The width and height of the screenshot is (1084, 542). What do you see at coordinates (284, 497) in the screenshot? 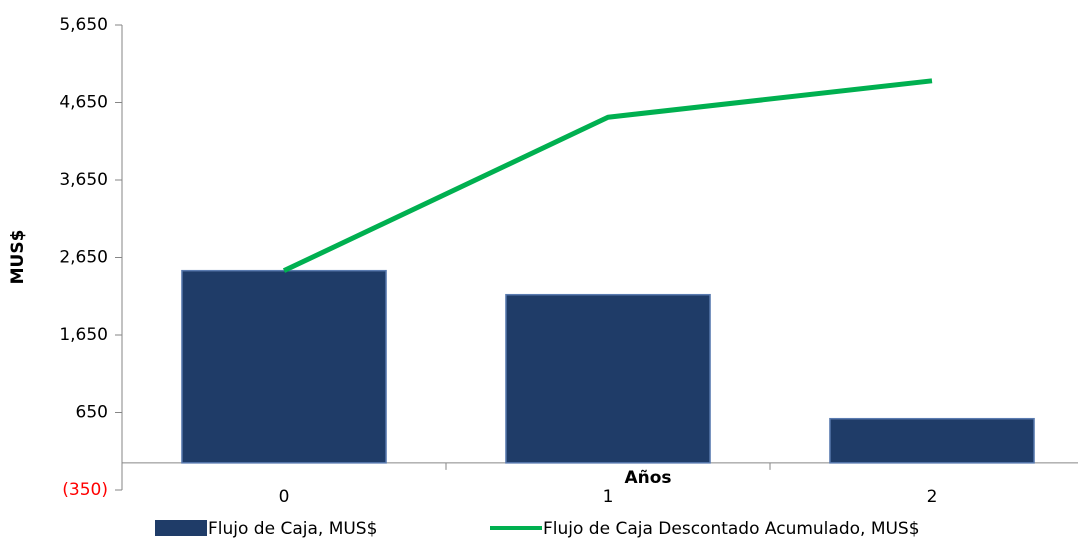
I see `x-tick-label: 0` at bounding box center [284, 497].